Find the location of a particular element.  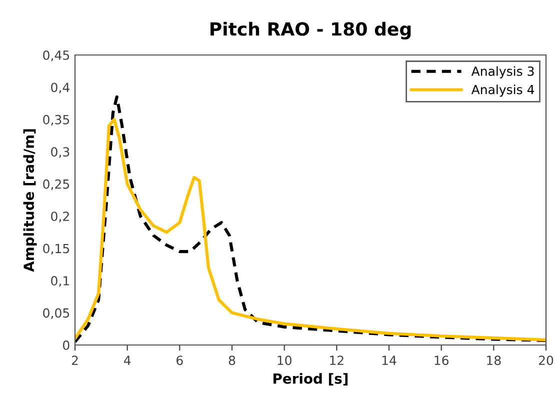

x-tick-label: 10 is located at coordinates (285, 361).